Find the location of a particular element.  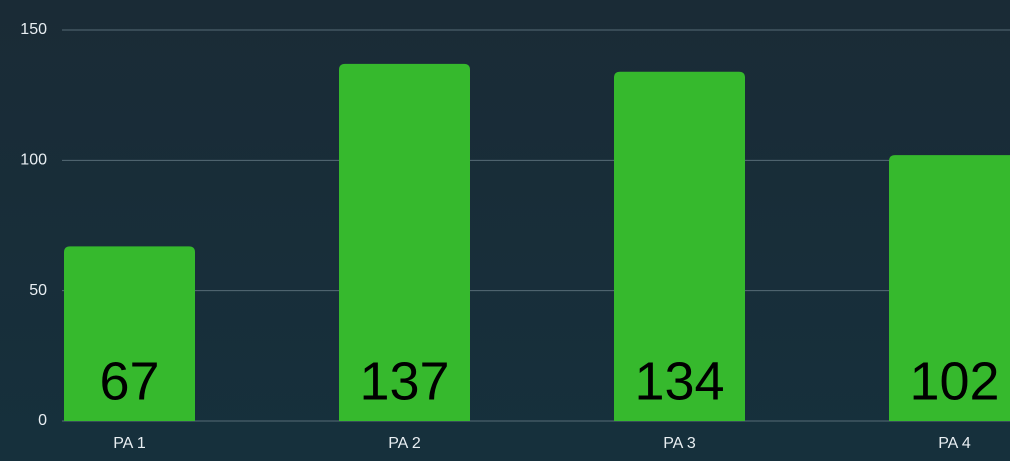

x-tick-label: PA 1 is located at coordinates (129, 443).